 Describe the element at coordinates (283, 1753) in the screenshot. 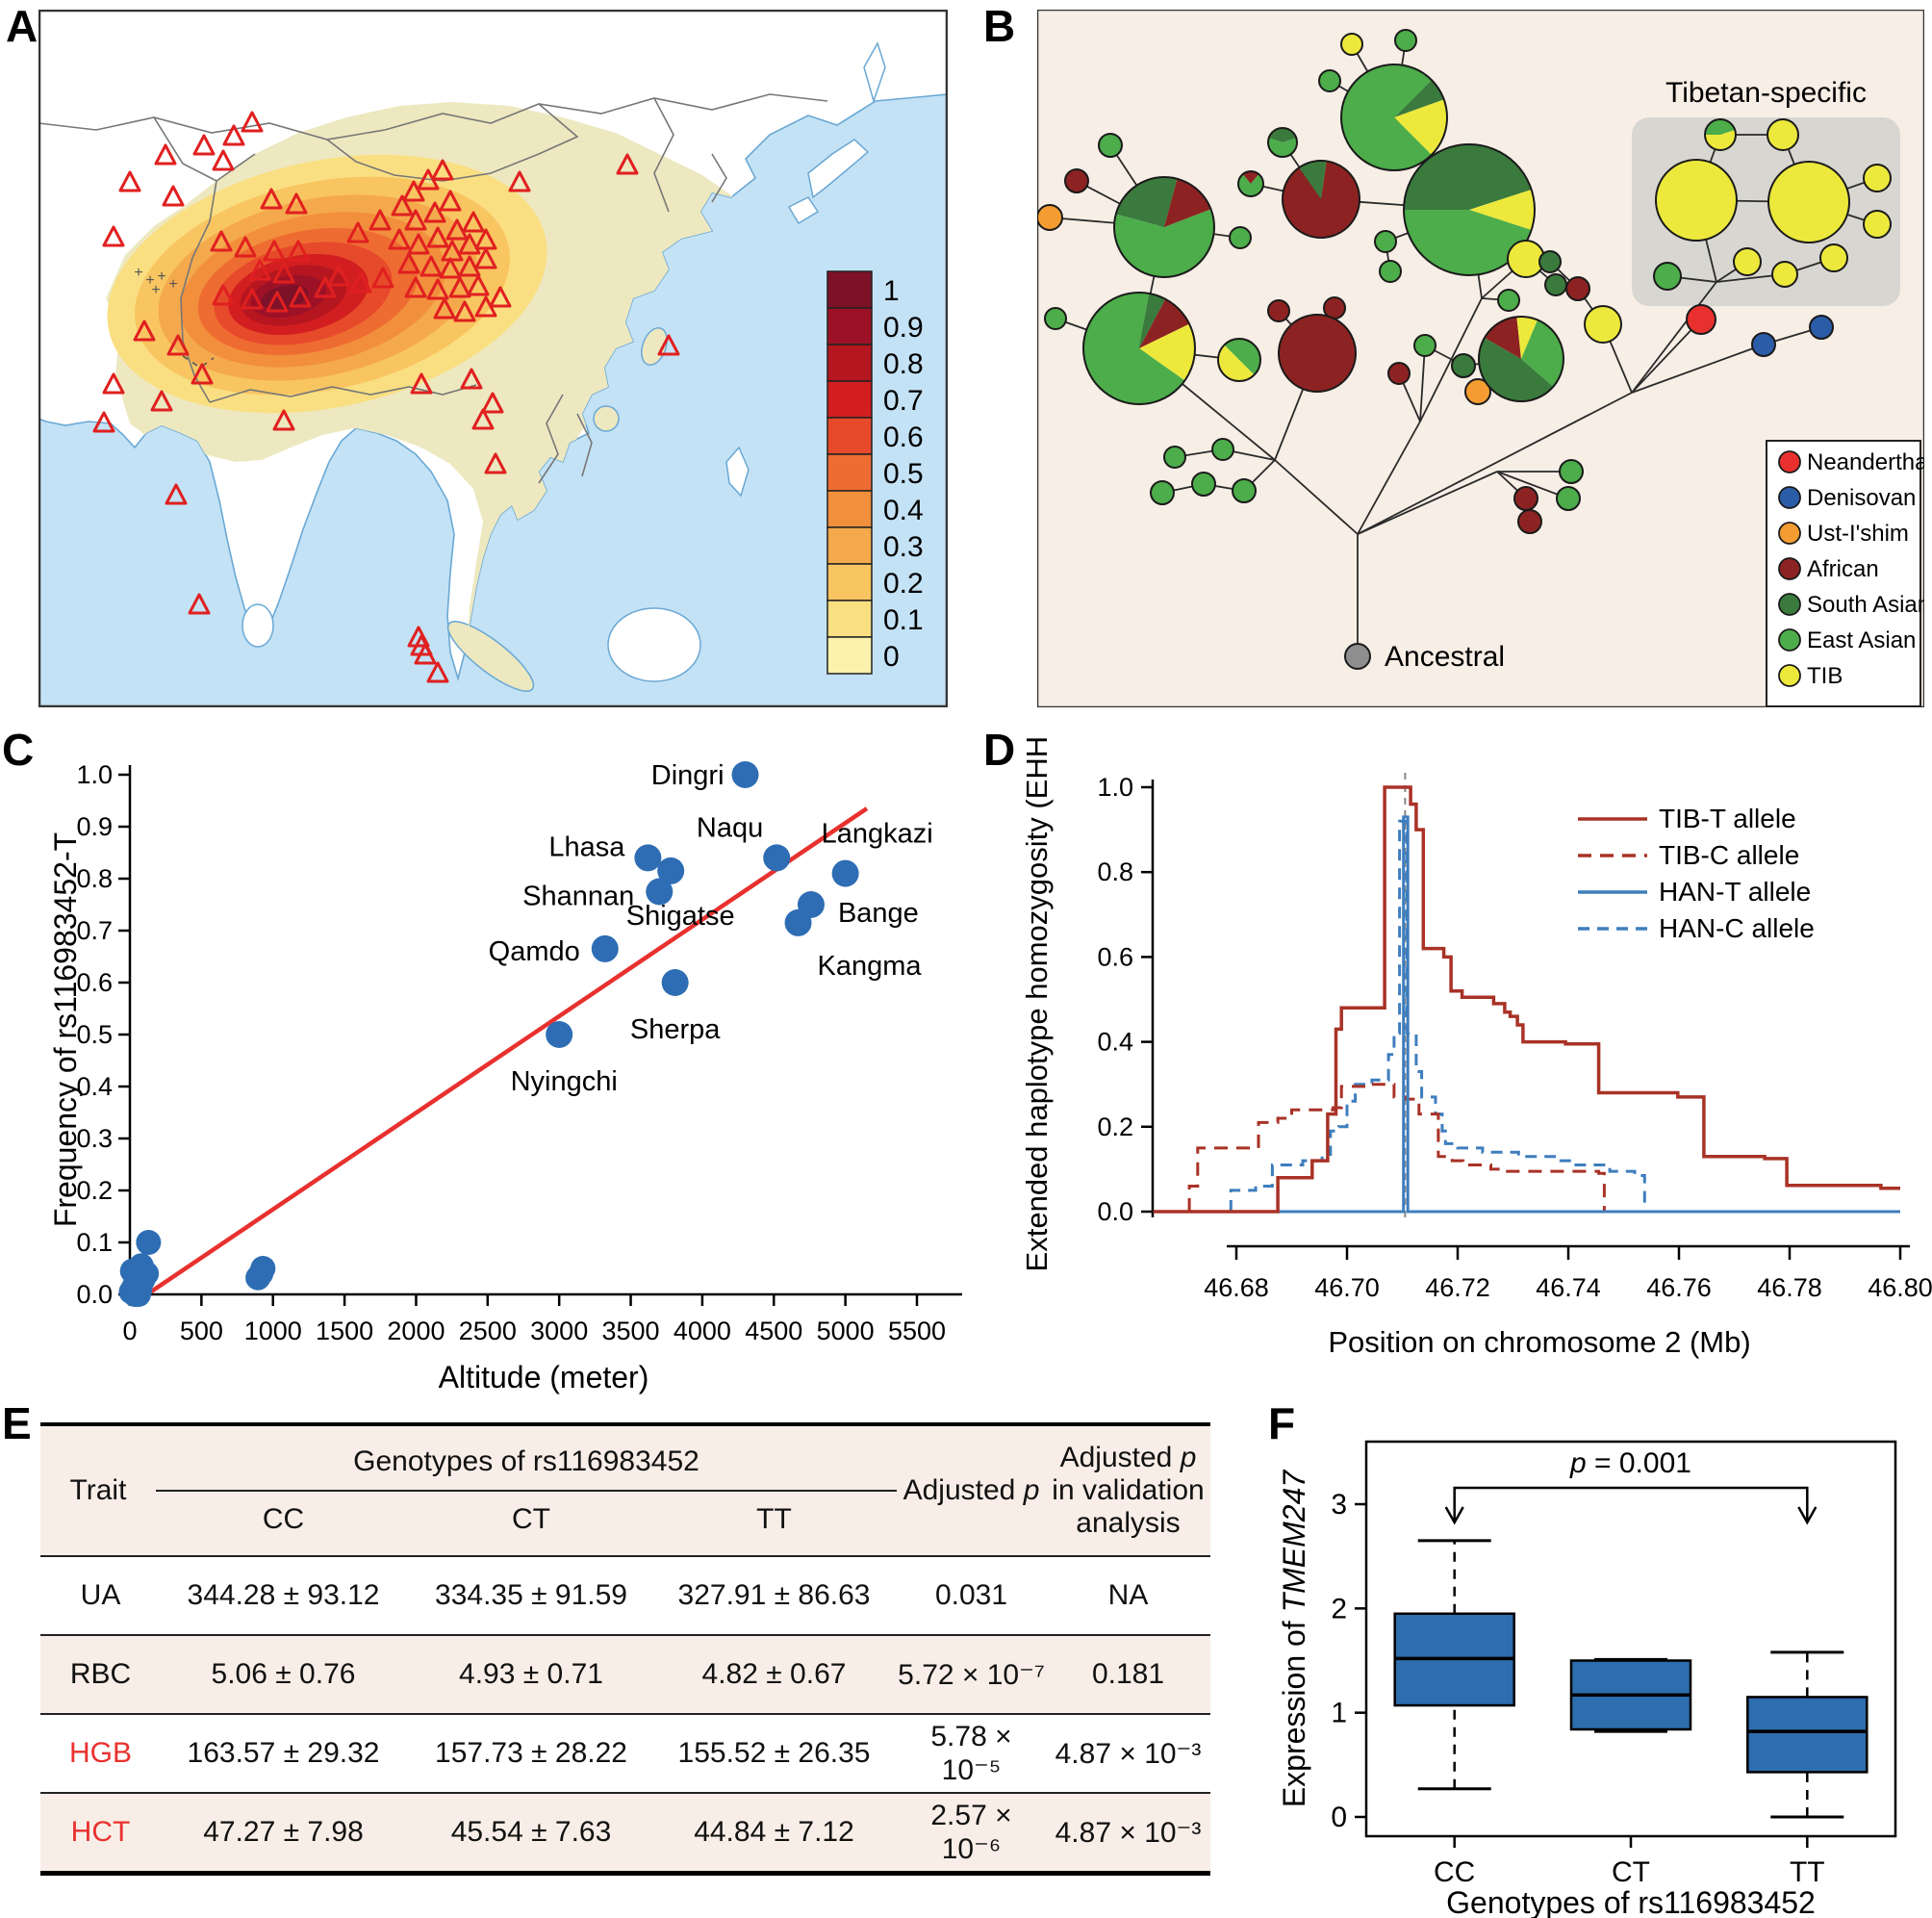

I see `table-cell: 163.57 ± 29.32` at that location.